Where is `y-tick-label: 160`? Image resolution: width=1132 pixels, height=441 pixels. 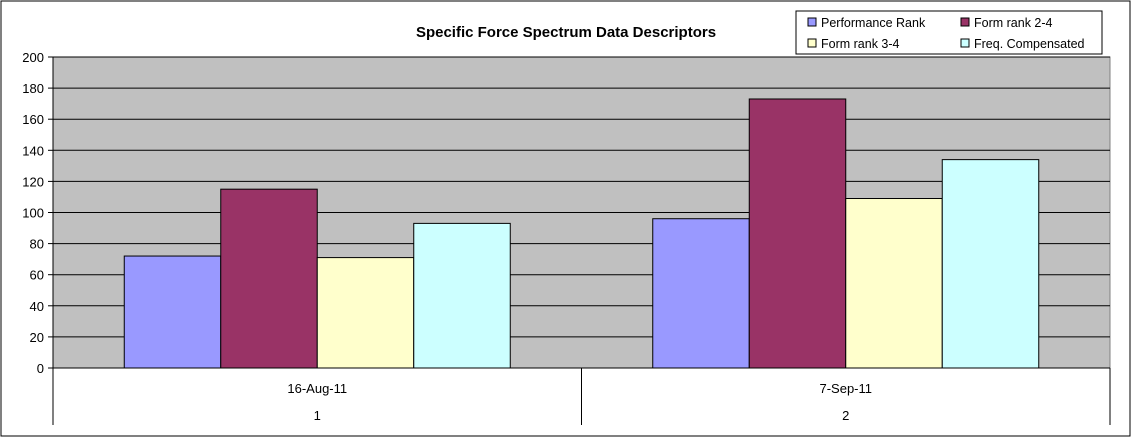 y-tick-label: 160 is located at coordinates (33, 119).